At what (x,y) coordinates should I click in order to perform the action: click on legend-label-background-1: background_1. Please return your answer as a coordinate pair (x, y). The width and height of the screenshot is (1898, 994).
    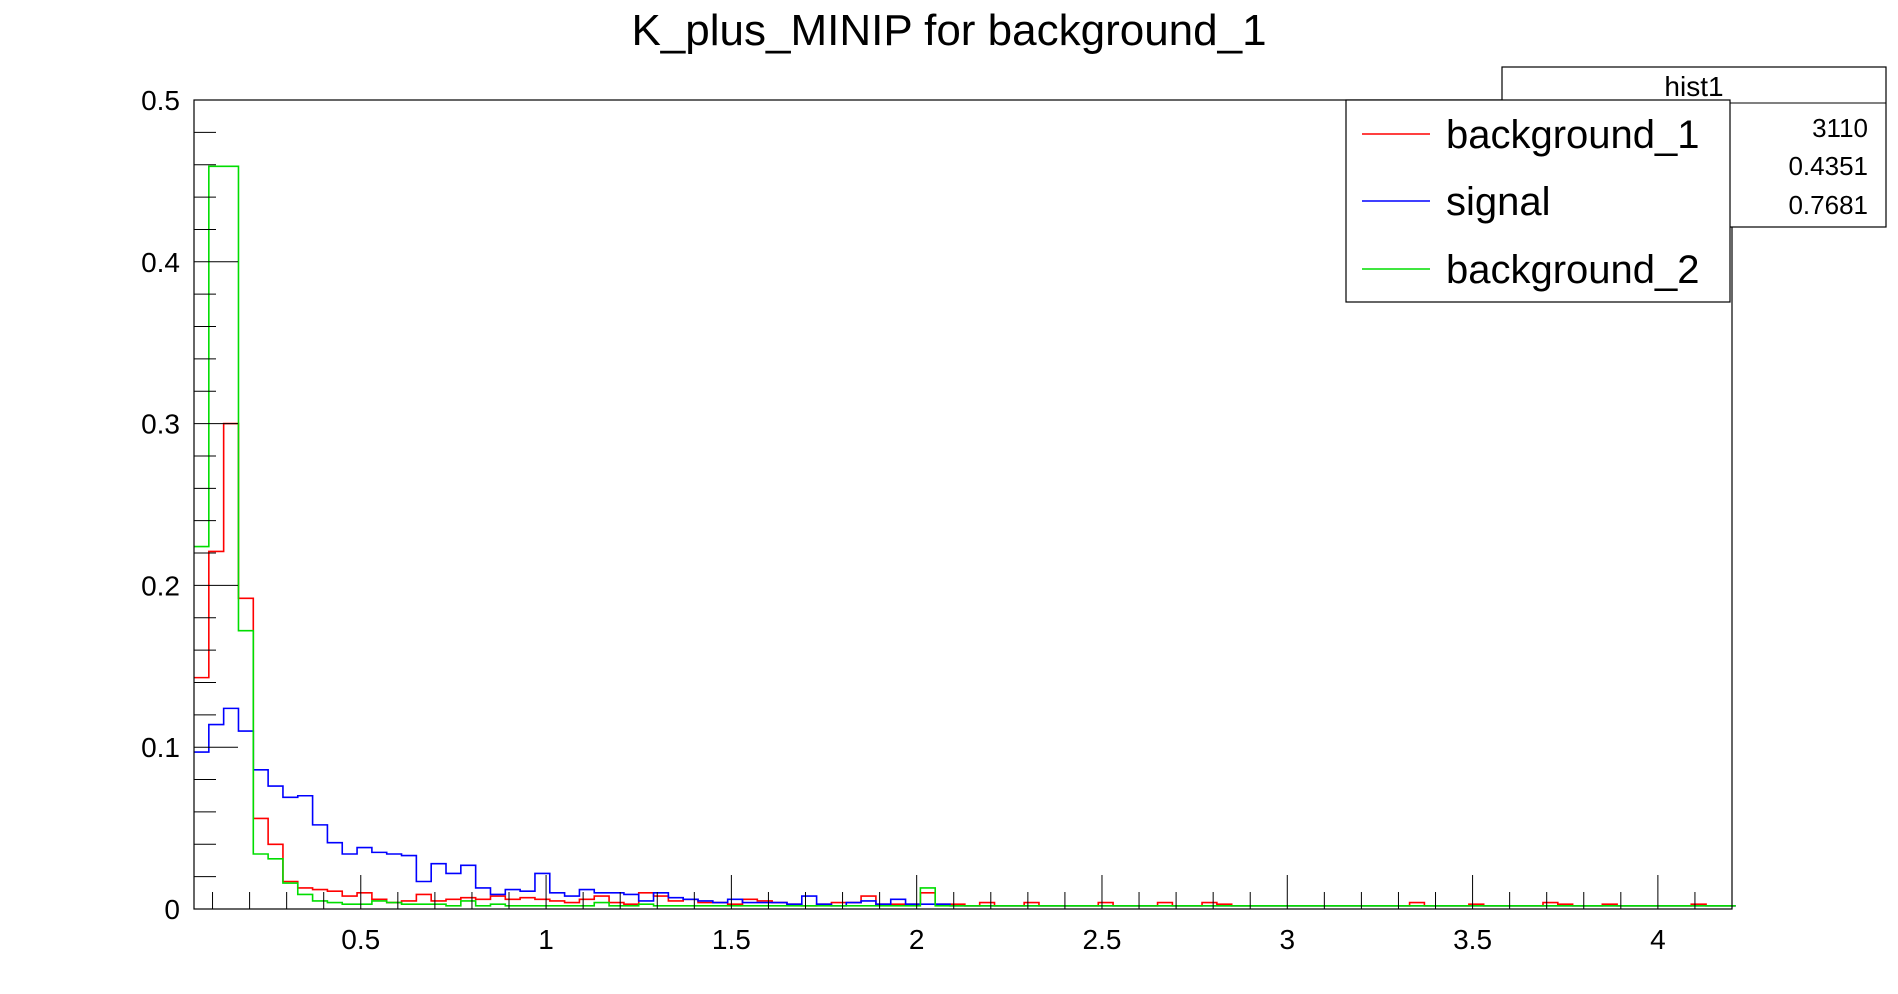
    Looking at the image, I should click on (1573, 135).